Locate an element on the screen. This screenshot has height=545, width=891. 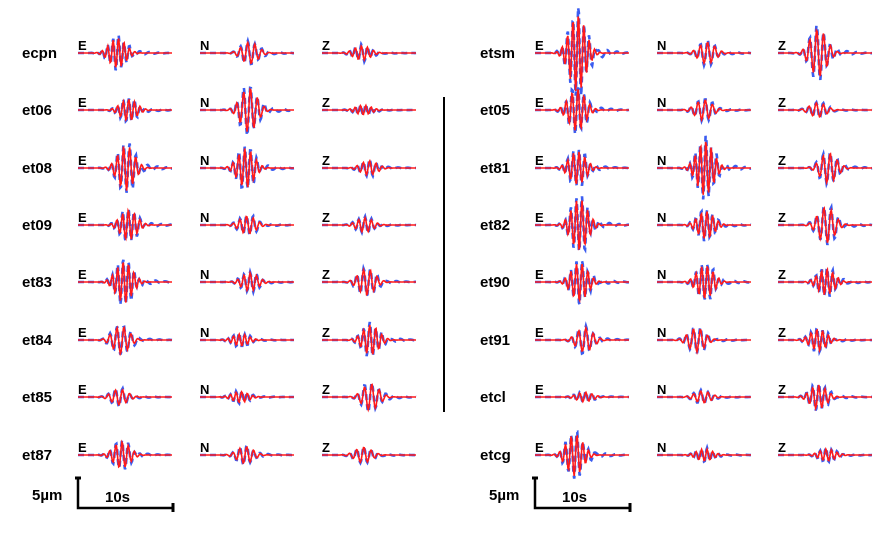
station-label: et82 is located at coordinates (495, 225).